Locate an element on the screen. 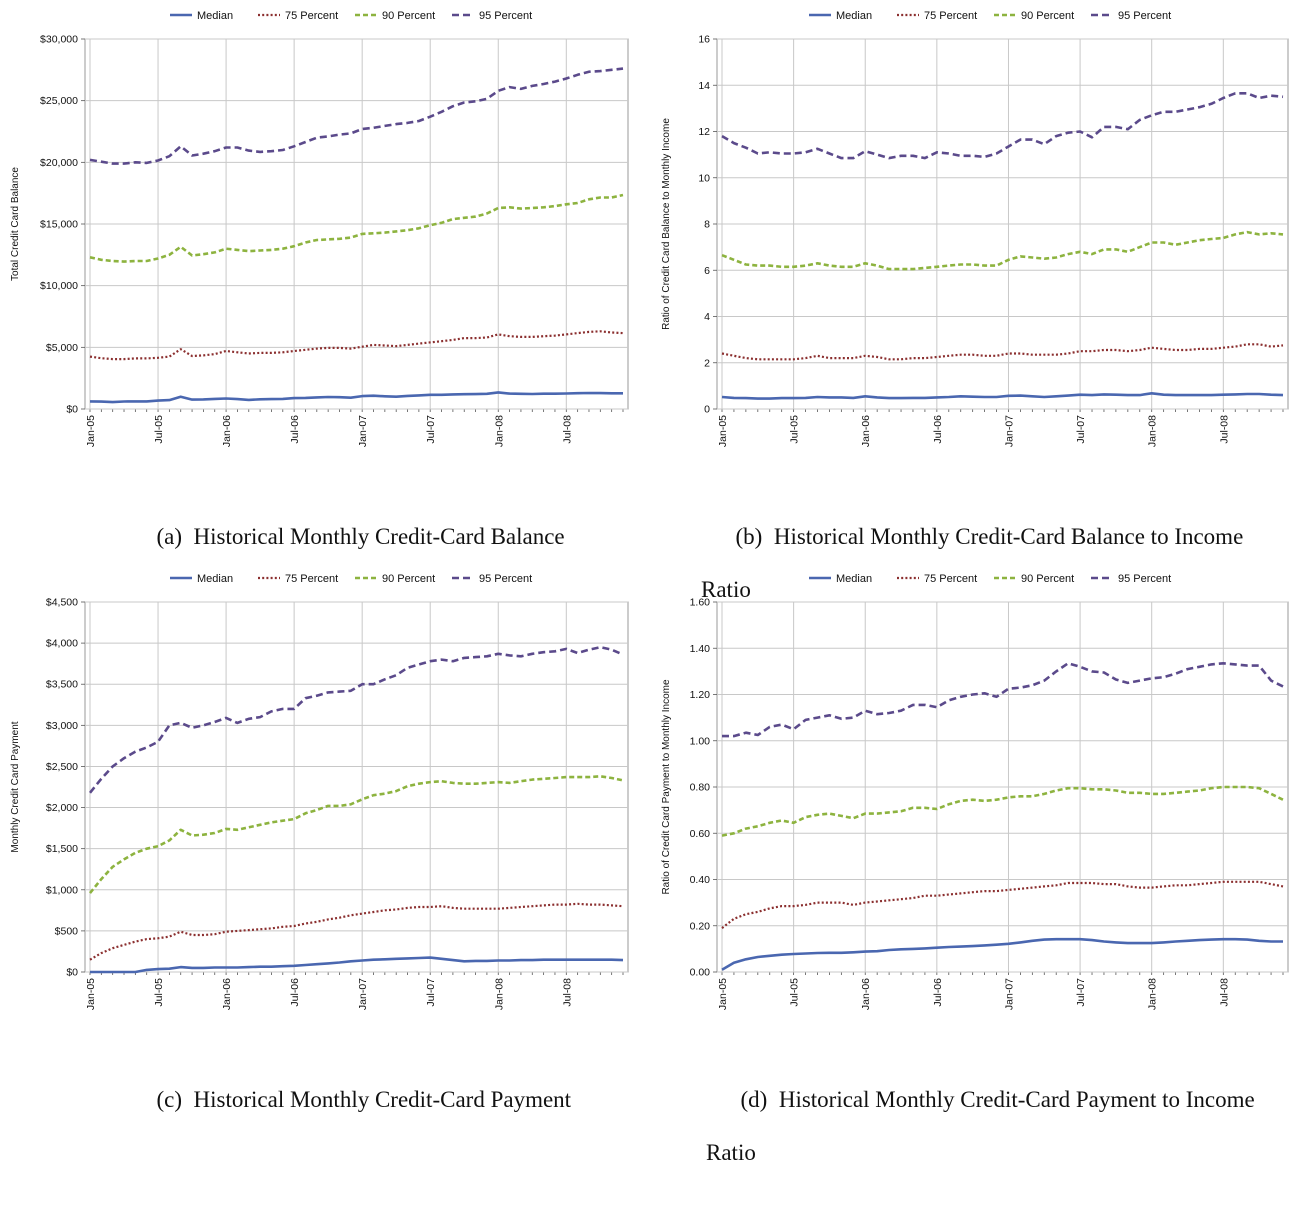  y-tick-label: 0.40 is located at coordinates (700, 880).